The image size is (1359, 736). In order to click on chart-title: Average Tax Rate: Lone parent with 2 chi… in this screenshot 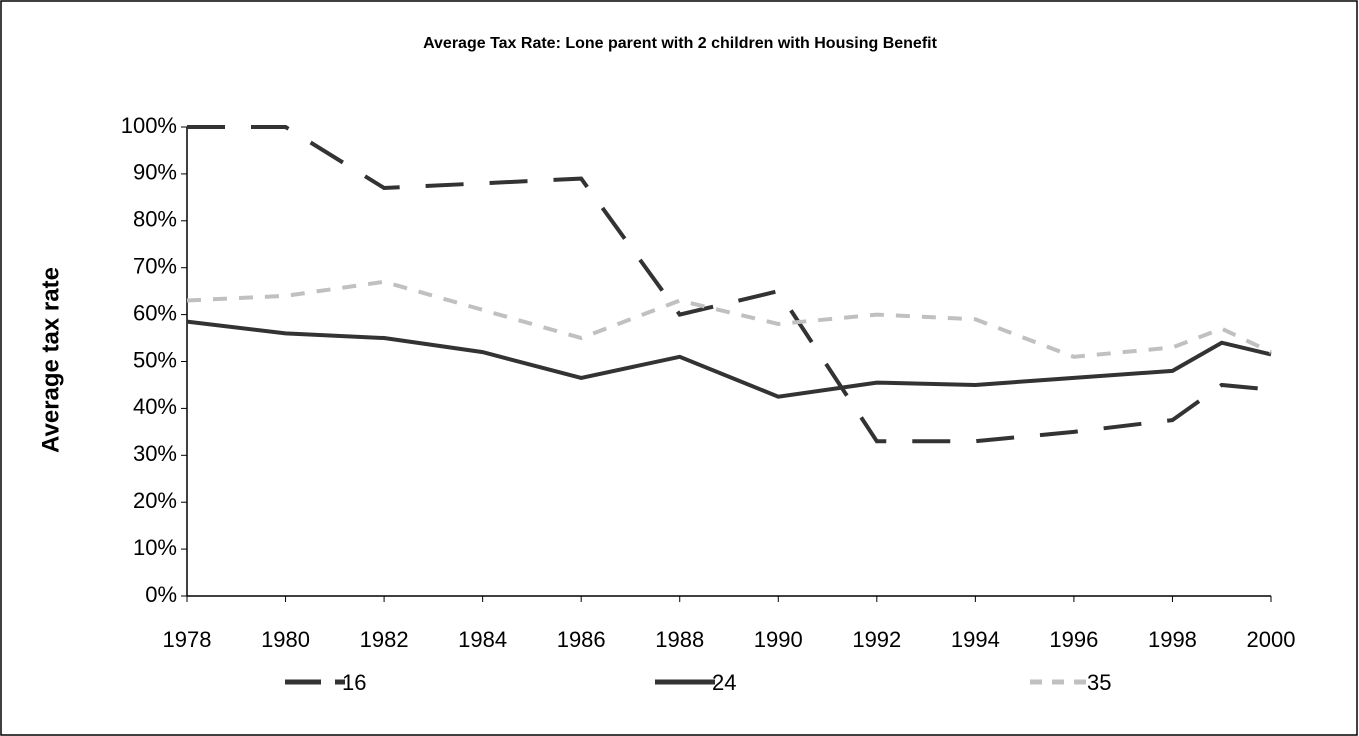, I will do `click(680, 43)`.